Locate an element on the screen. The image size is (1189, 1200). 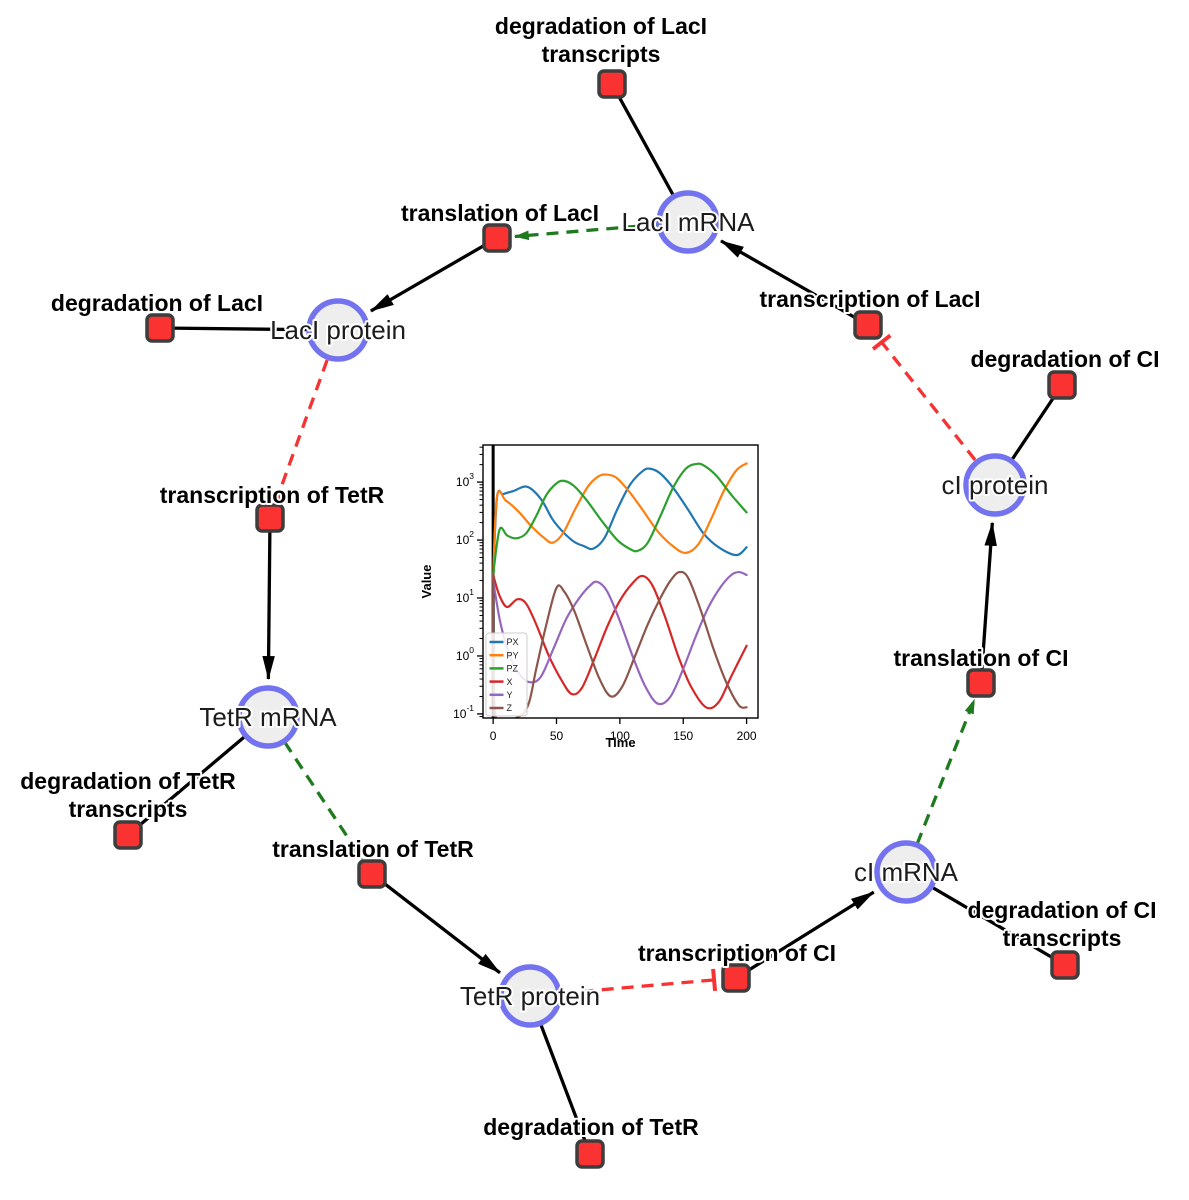
reaction-node-deg_ci is located at coordinates (1062, 385).